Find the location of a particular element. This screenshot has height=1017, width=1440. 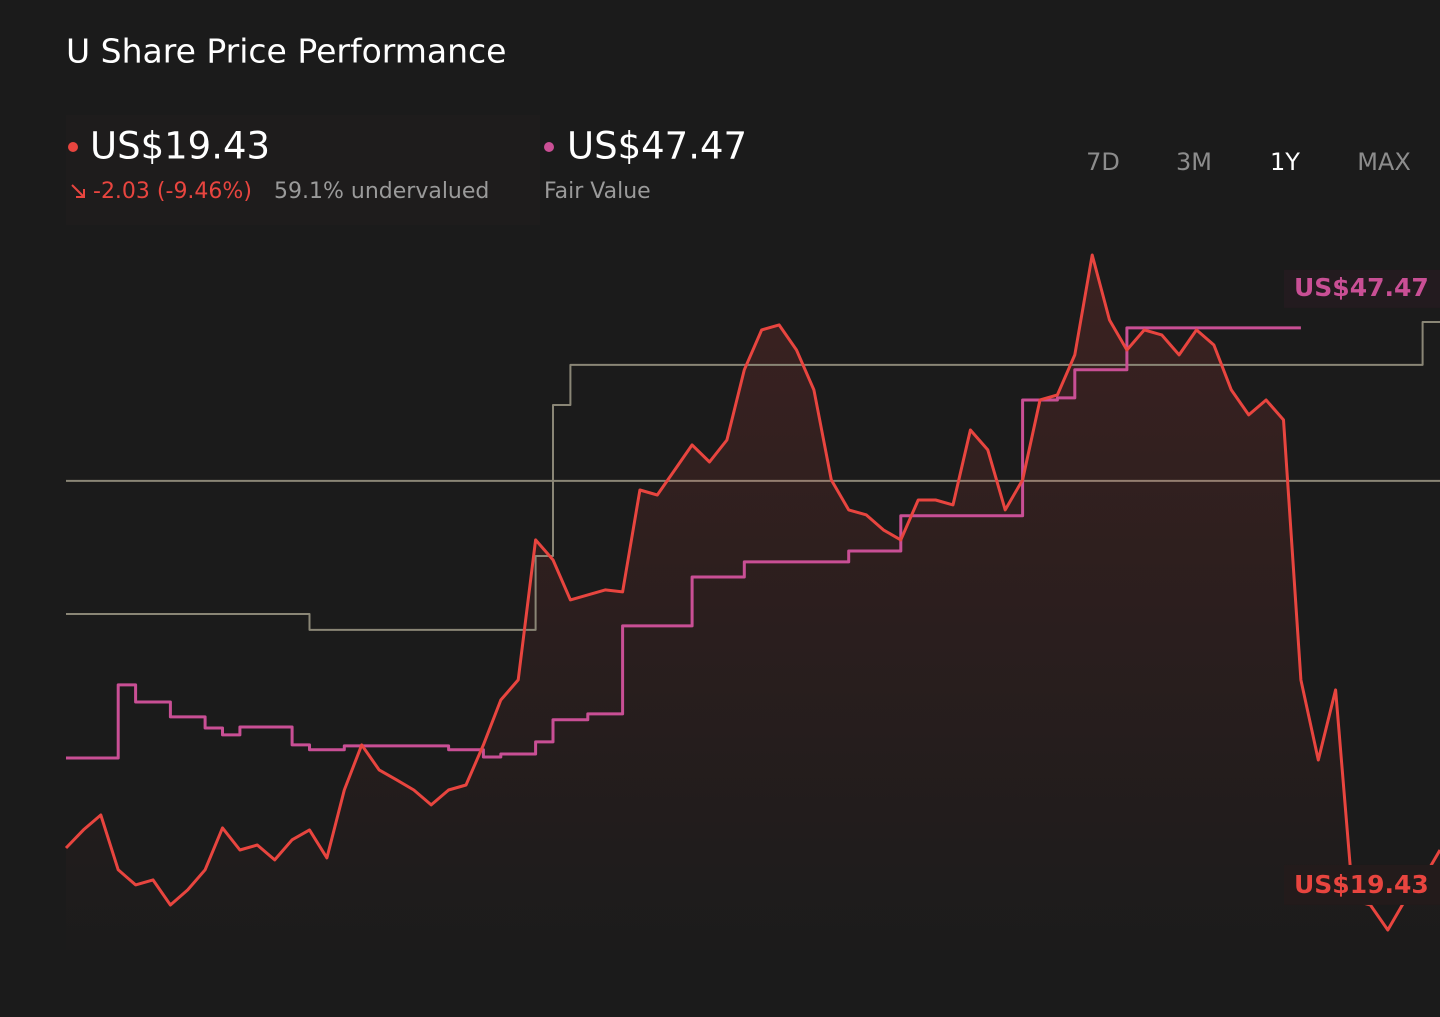

range-button: 3M is located at coordinates (1194, 162).